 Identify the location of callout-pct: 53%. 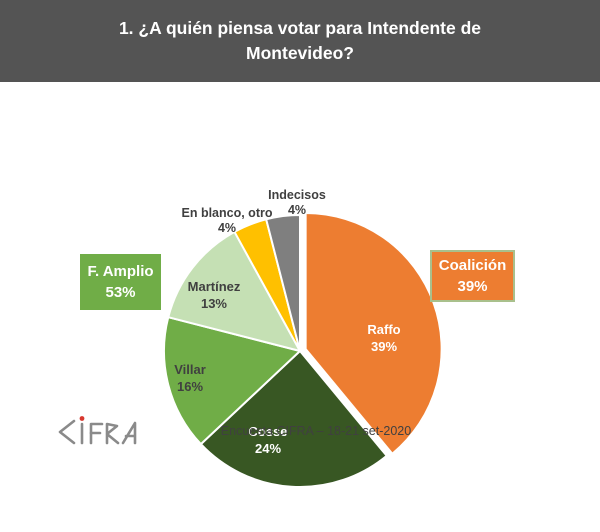
(120, 292).